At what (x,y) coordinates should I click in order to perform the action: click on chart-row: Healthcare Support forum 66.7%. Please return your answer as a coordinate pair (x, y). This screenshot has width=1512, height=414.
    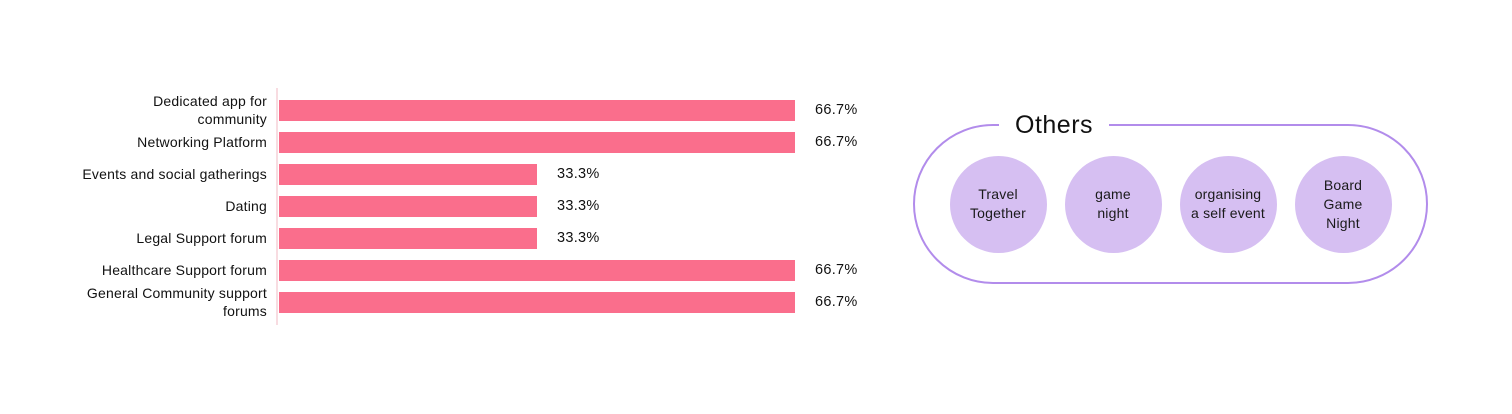
    Looking at the image, I should click on (450, 270).